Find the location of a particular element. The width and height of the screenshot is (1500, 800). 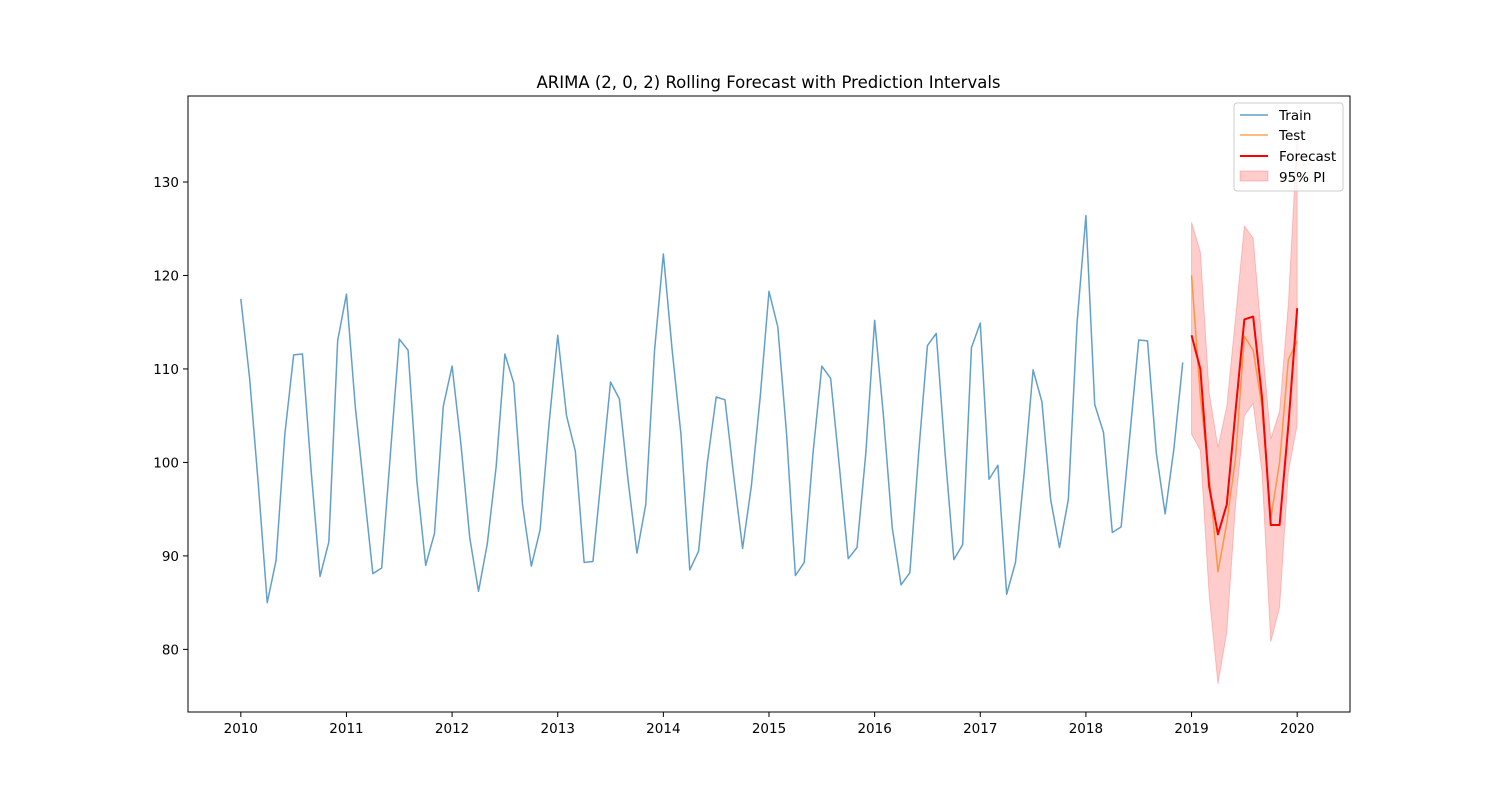

legend-swatch-pi is located at coordinates (1254, 176).